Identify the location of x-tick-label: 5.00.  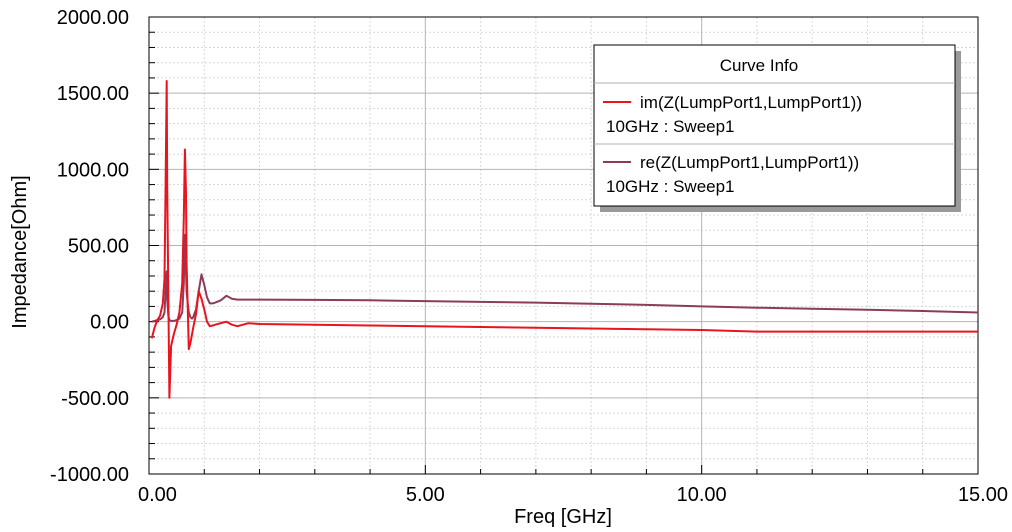
(425, 495).